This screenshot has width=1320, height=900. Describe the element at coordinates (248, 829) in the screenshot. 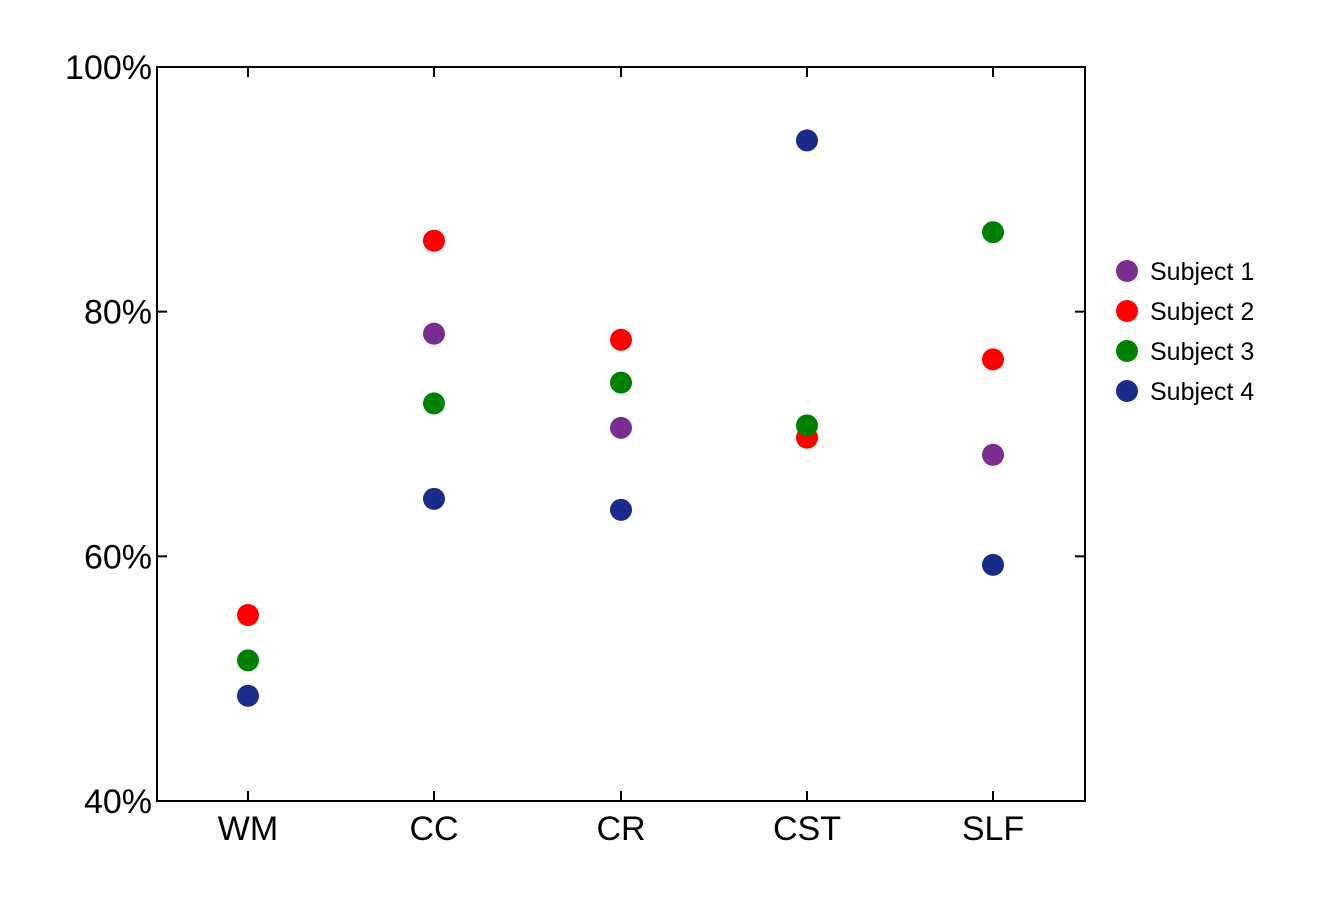

I see `x-tick-label: WM` at that location.